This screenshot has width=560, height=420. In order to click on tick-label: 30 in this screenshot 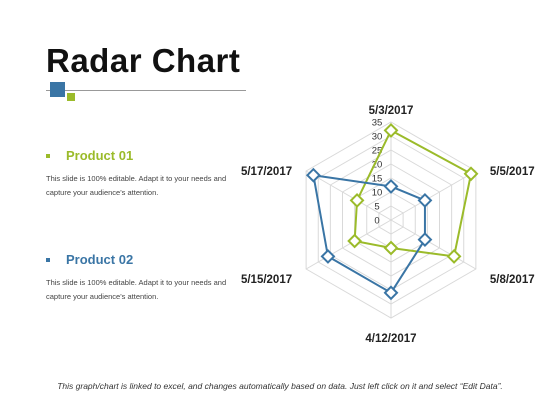, I will do `click(377, 137)`.